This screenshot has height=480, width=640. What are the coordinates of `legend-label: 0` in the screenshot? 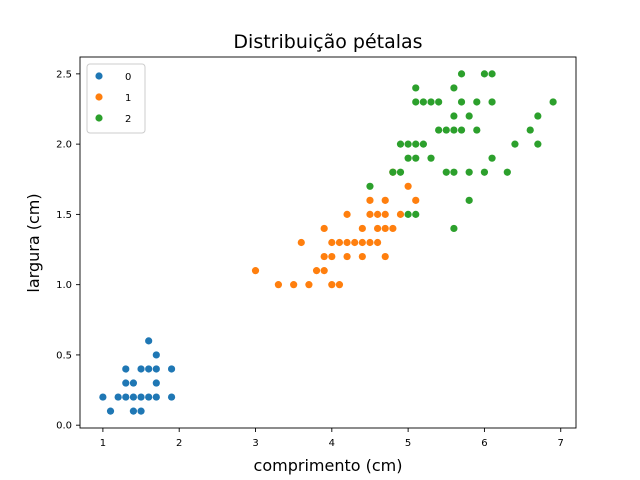 It's located at (128, 77).